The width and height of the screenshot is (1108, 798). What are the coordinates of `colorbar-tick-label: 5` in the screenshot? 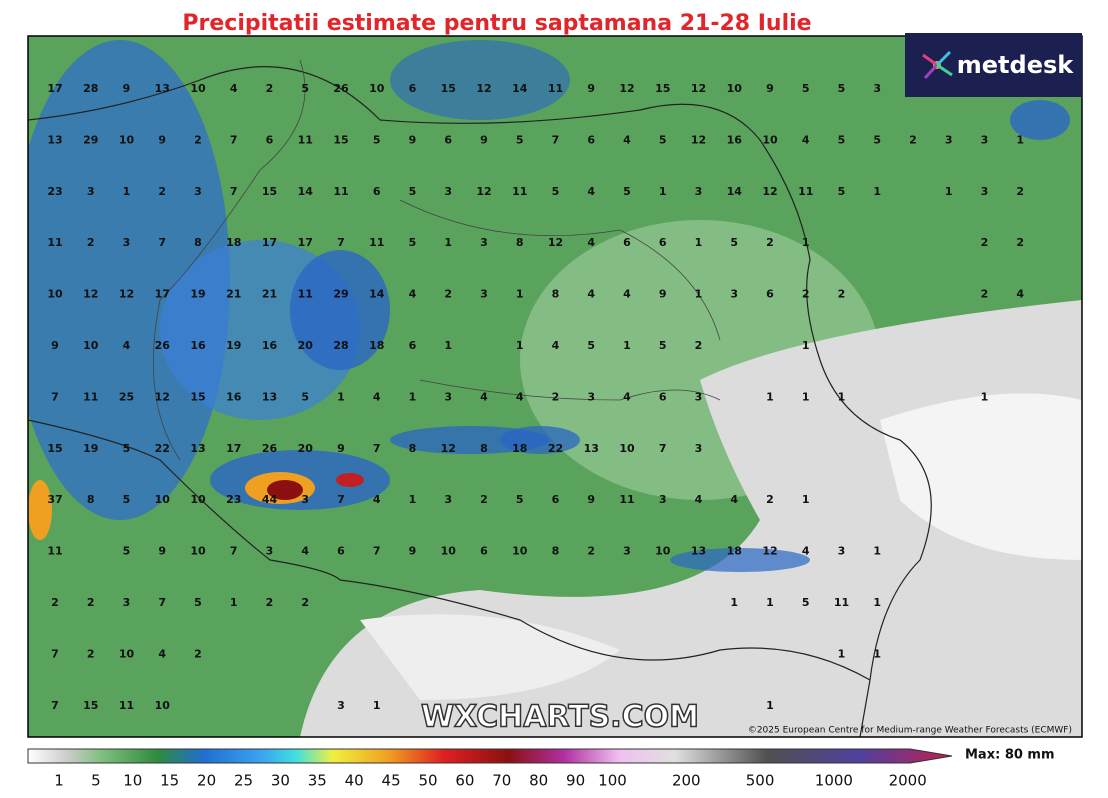 It's located at (96, 781).